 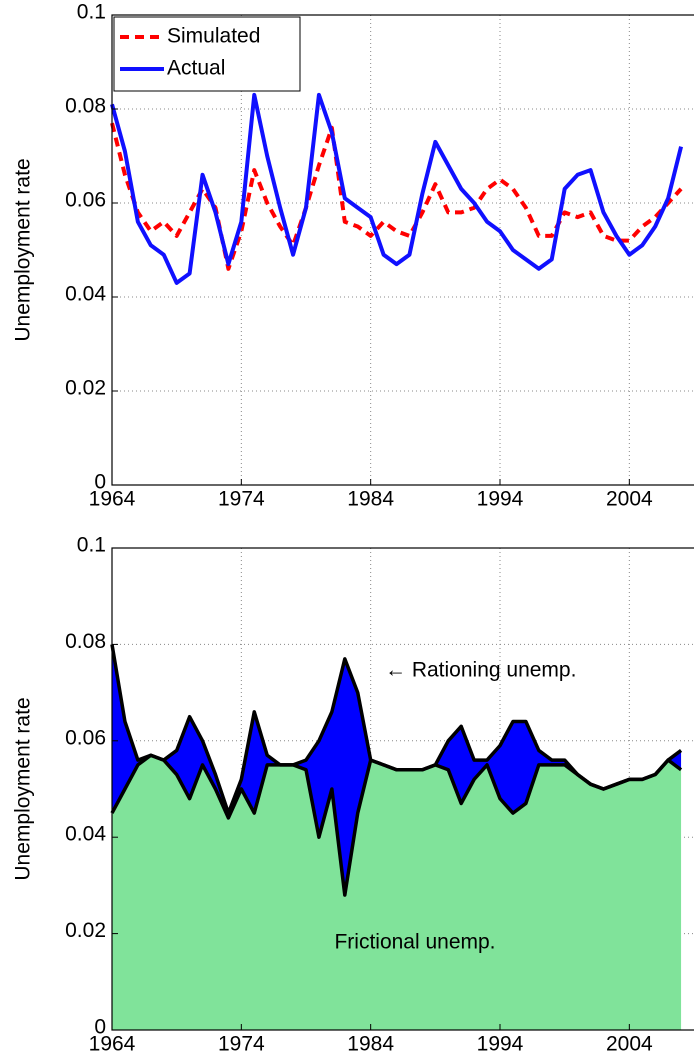 I want to click on legend-box, so click(x=207, y=54).